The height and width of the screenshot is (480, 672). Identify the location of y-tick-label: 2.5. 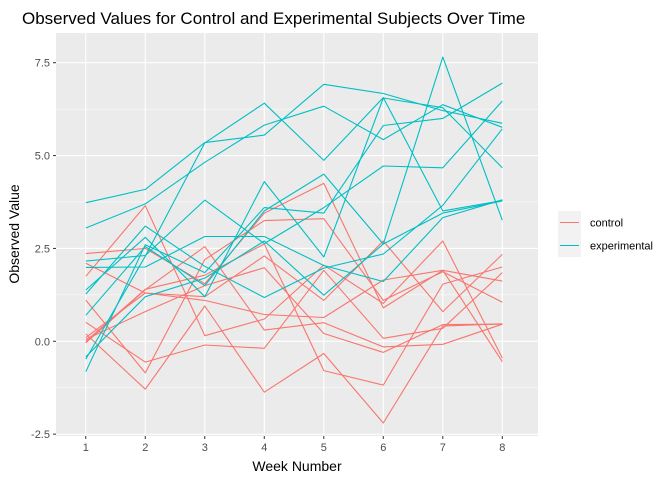
(42, 249).